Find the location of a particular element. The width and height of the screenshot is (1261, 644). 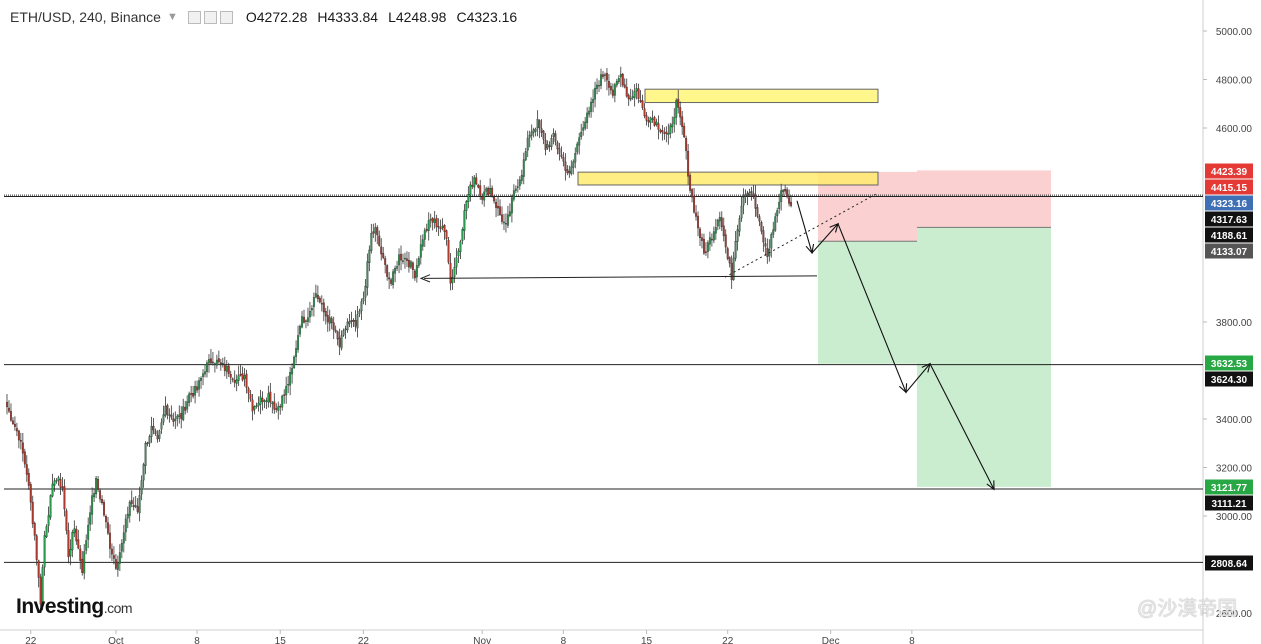

time-tick-label: 22 is located at coordinates (728, 640).